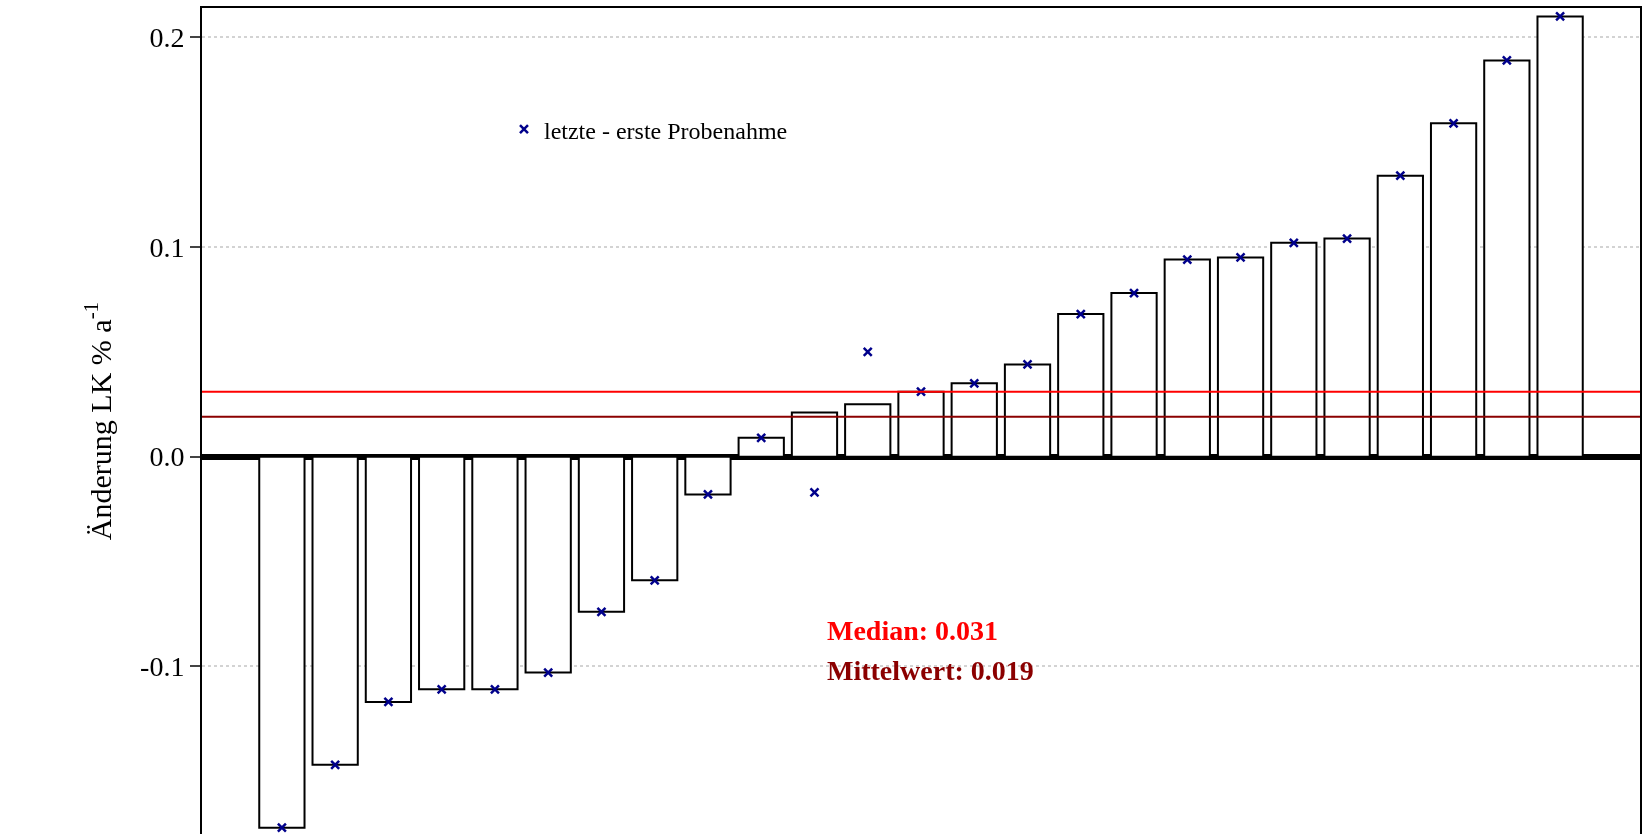 The height and width of the screenshot is (834, 1642). Describe the element at coordinates (167, 38) in the screenshot. I see `y-tick-label: 0.2` at that location.